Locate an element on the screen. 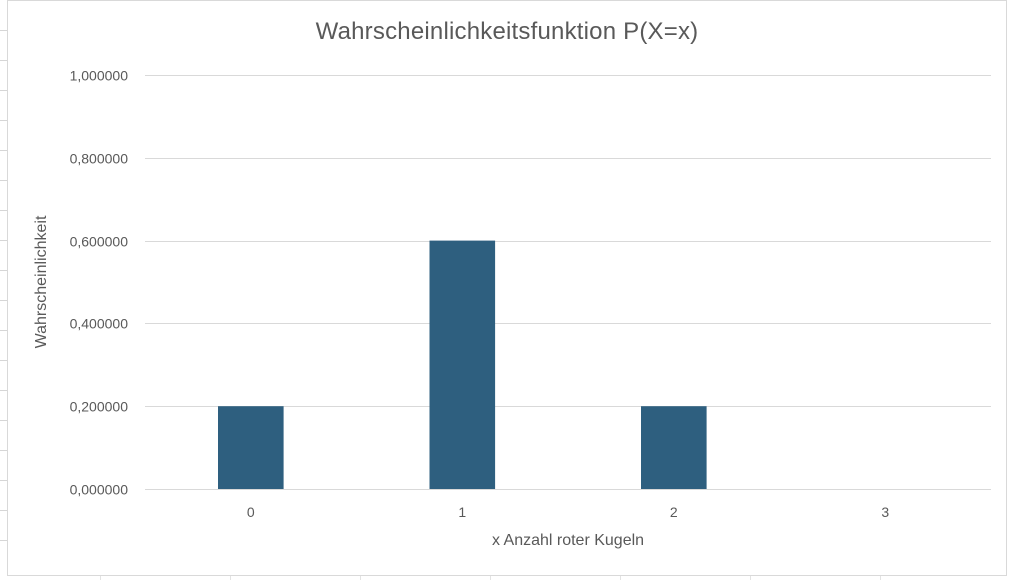 Image resolution: width=1014 pixels, height=580 pixels. x-tick-label: 2 is located at coordinates (674, 512).